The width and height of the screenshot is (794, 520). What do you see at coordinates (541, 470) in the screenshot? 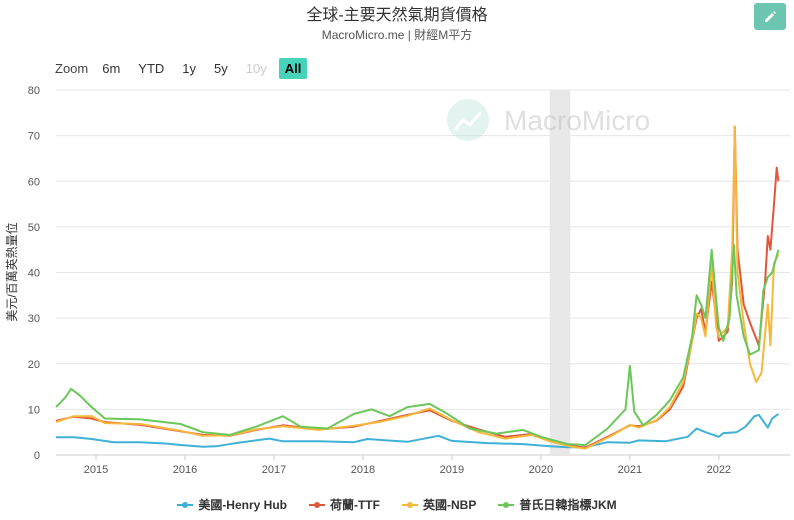
I see `x-tick-label: 2020` at bounding box center [541, 470].